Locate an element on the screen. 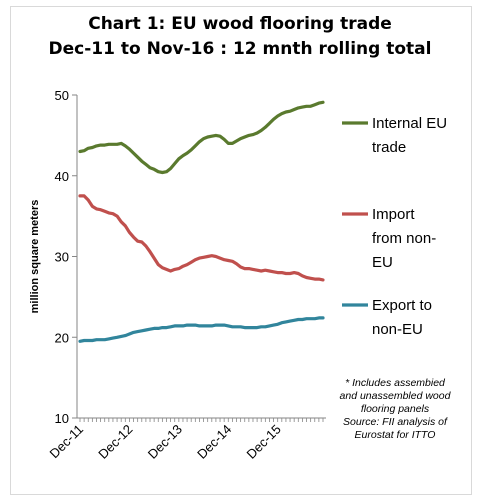 The image size is (480, 501). annotation-line-3: flooring panels is located at coordinates (395, 409).